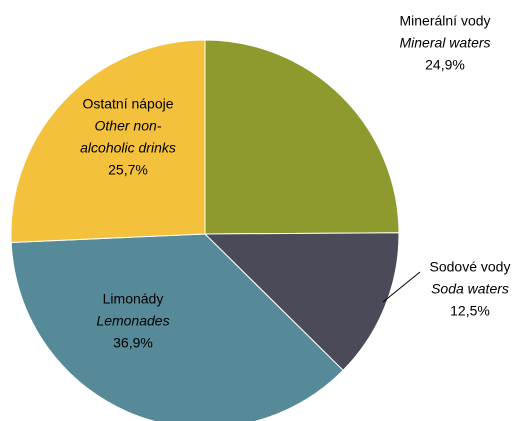 The height and width of the screenshot is (421, 526). What do you see at coordinates (401, 287) in the screenshot?
I see `leader-line` at bounding box center [401, 287].